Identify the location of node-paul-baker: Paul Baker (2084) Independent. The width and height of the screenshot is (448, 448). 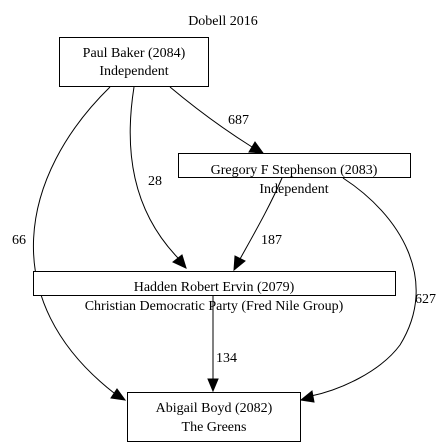
(134, 62).